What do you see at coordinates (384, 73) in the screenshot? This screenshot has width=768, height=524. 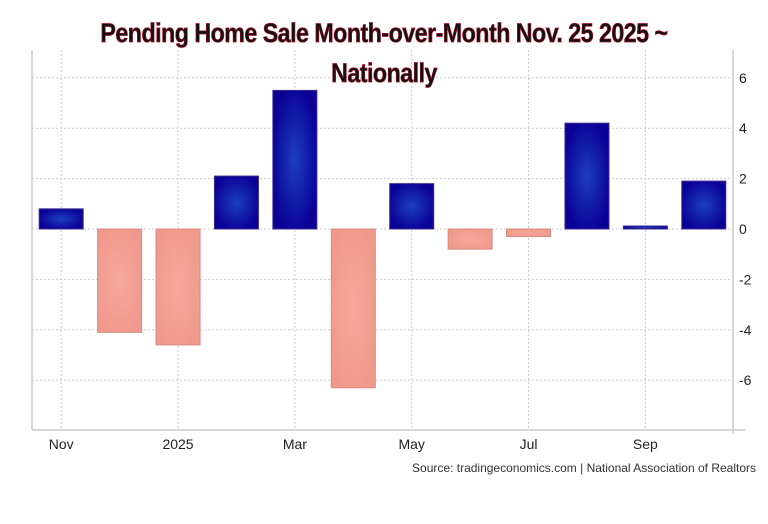 I see `chart-title-line-2: Nationally` at bounding box center [384, 73].